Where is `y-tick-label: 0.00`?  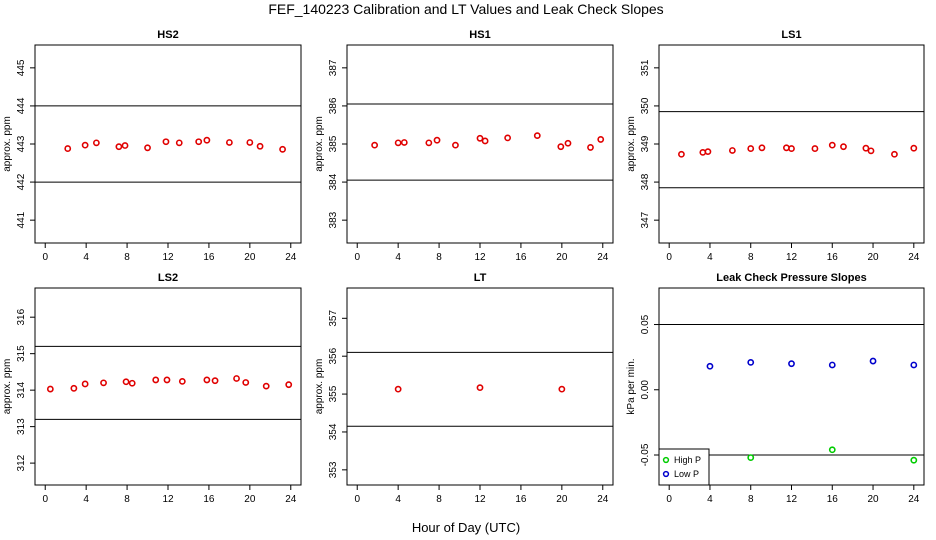
y-tick-label: 0.00 is located at coordinates (645, 390).